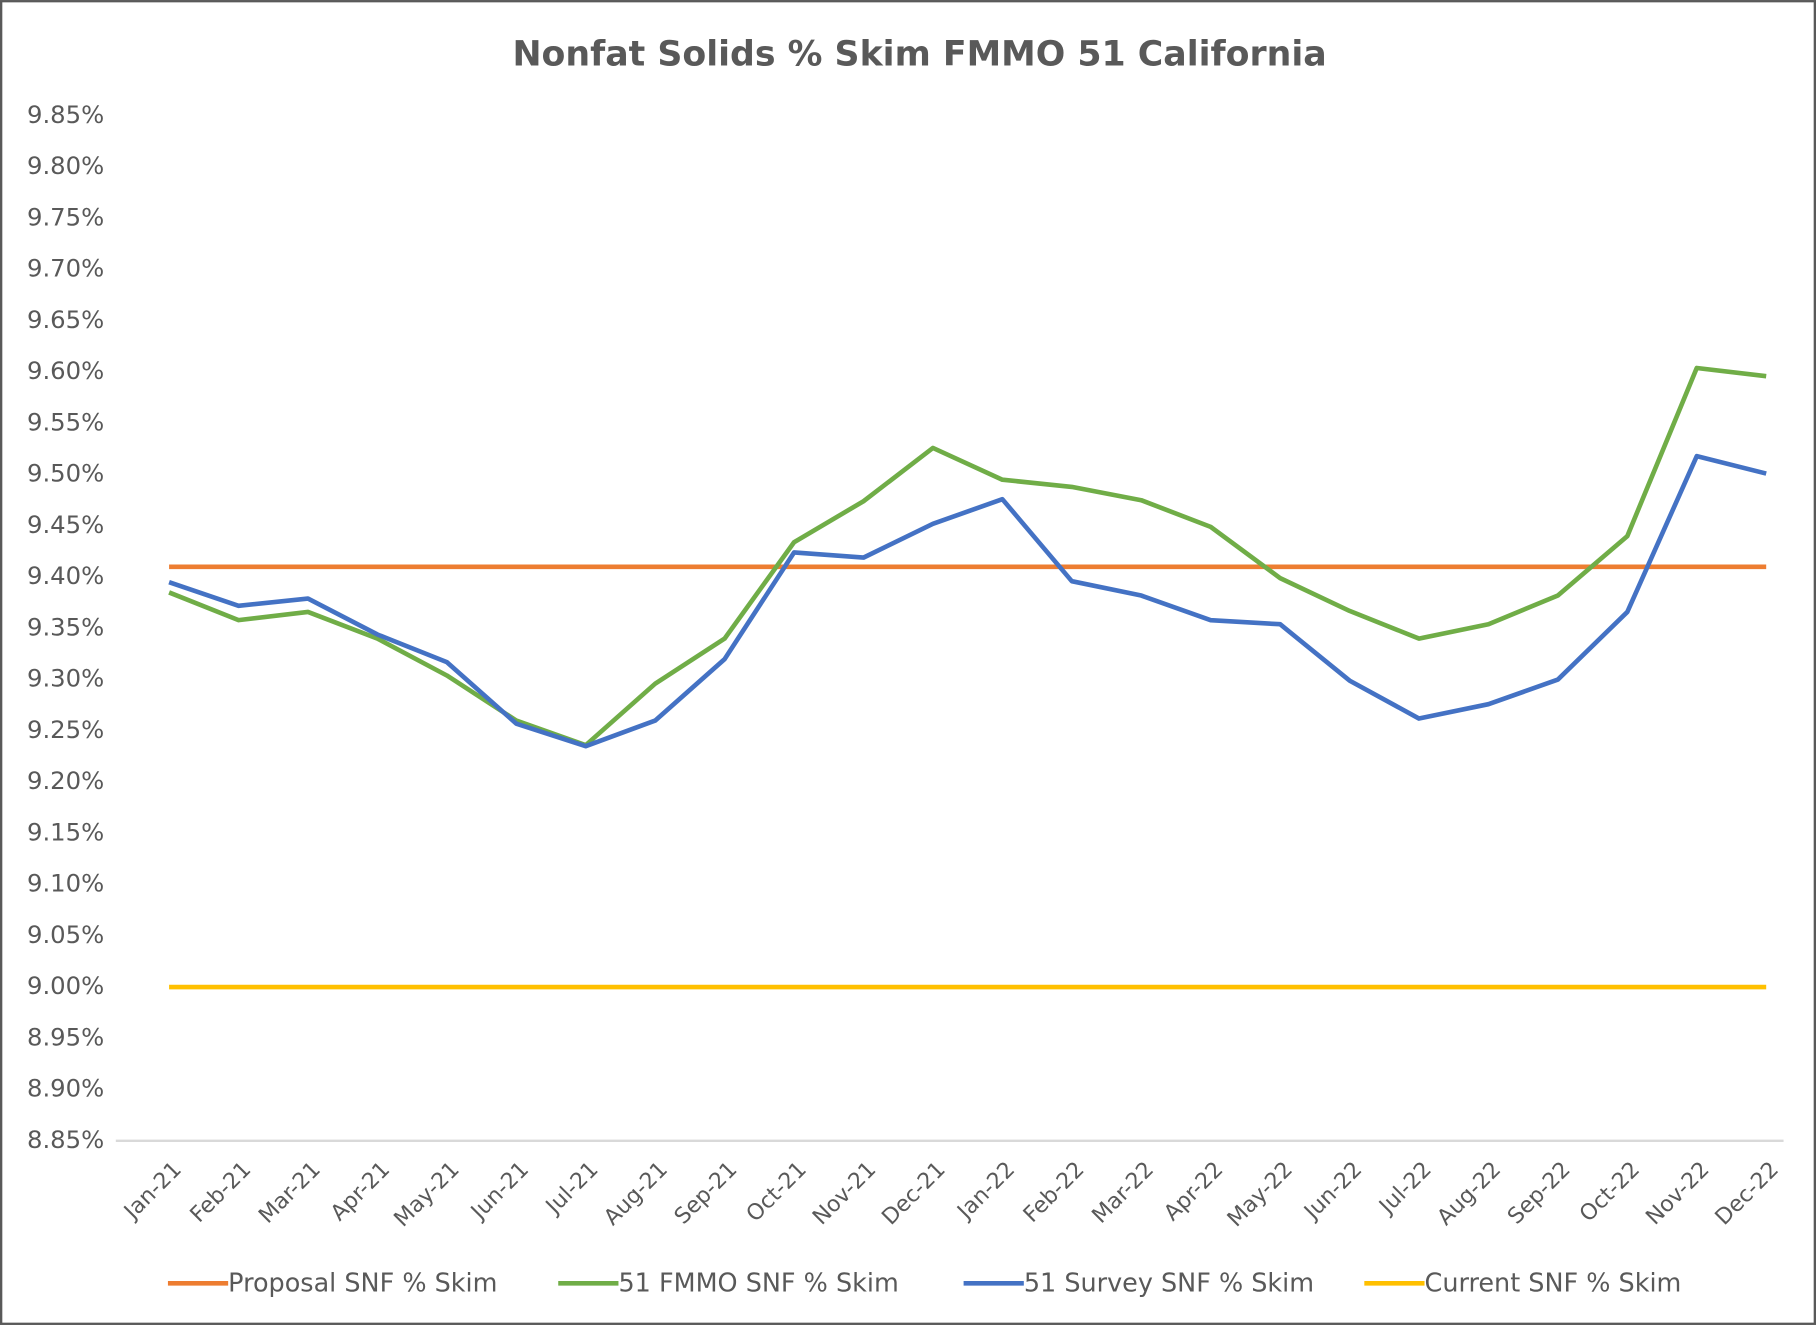  I want to click on y-tick-label: 9.45%, so click(65, 524).